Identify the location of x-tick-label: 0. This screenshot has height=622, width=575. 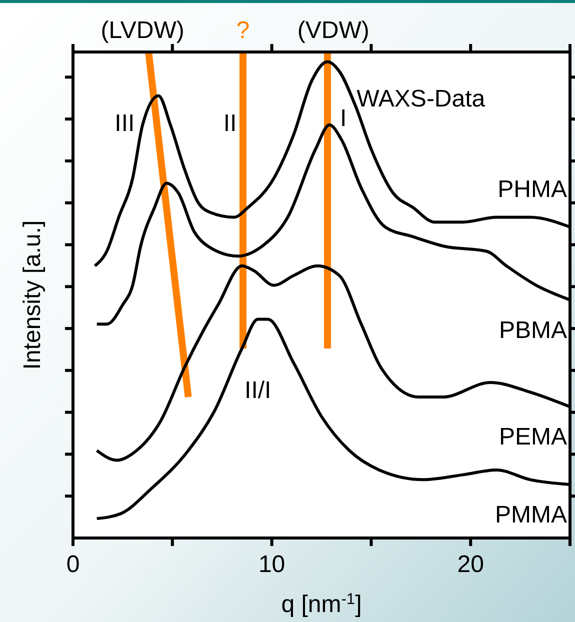
(73, 564).